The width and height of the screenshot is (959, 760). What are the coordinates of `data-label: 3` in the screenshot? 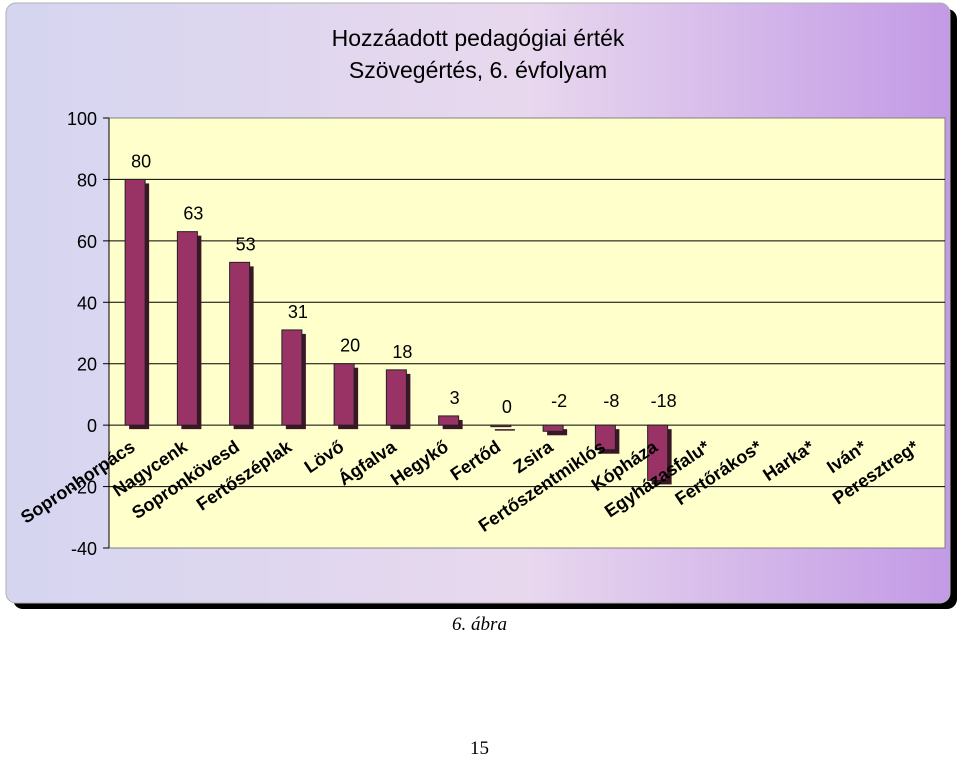 It's located at (455, 398).